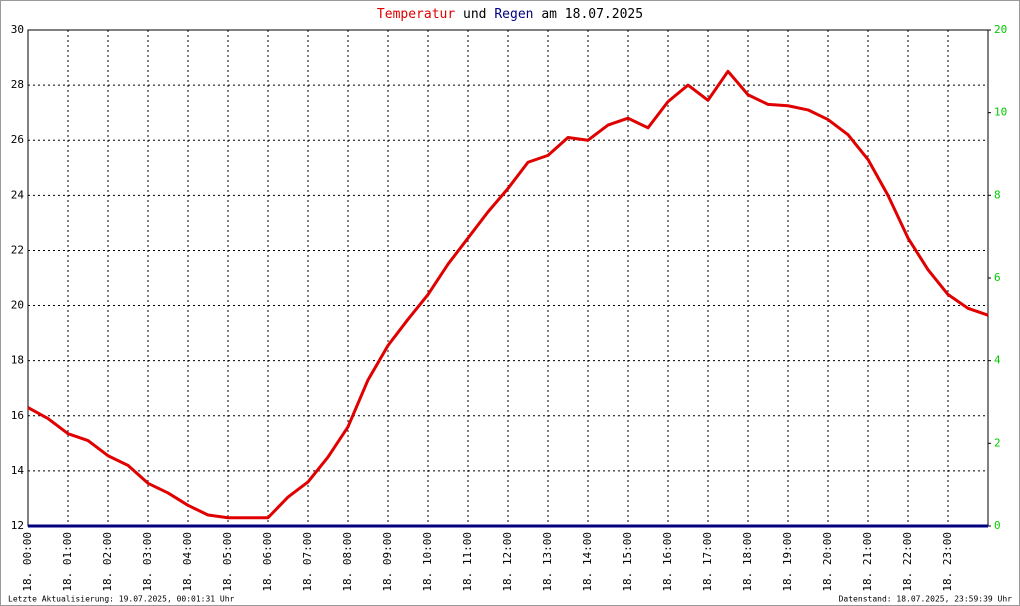 This screenshot has height=606, width=1020. Describe the element at coordinates (18, 470) in the screenshot. I see `y-tick-label: 14` at that location.